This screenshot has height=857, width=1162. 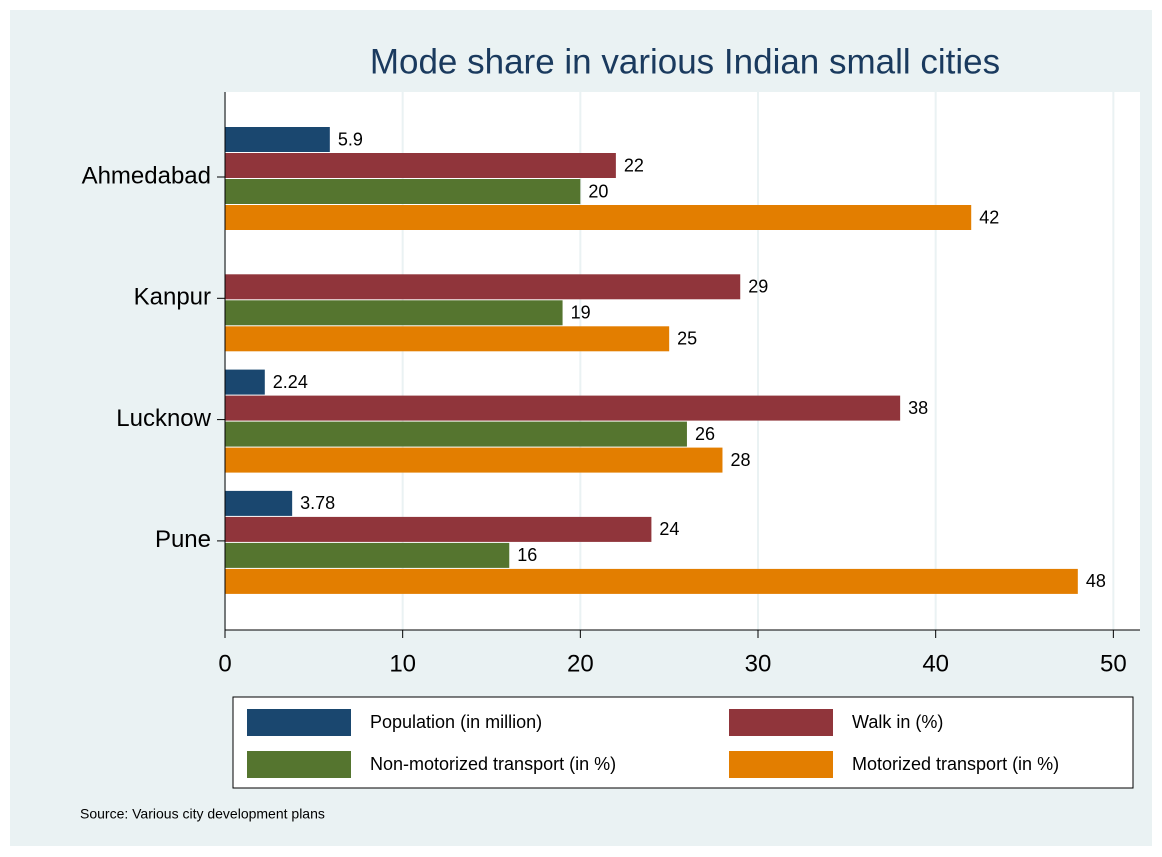 I want to click on x-tick-label: 0, so click(x=224, y=663).